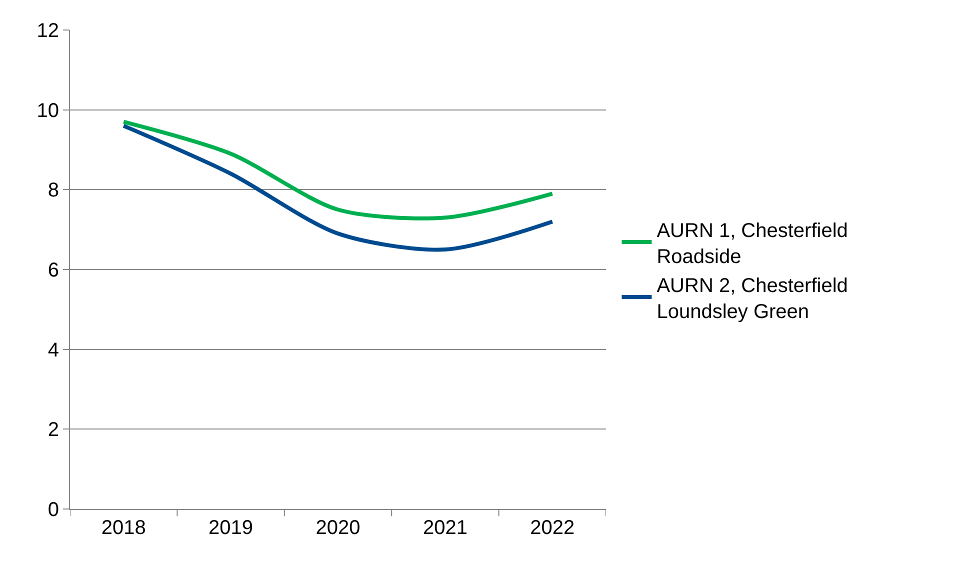  What do you see at coordinates (445, 528) in the screenshot?
I see `x-tick-label: 2021` at bounding box center [445, 528].